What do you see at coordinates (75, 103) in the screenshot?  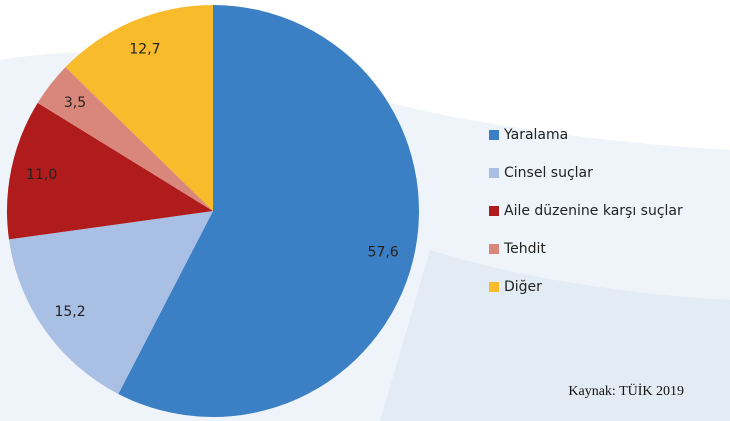 I see `value-label: 3,5` at bounding box center [75, 103].